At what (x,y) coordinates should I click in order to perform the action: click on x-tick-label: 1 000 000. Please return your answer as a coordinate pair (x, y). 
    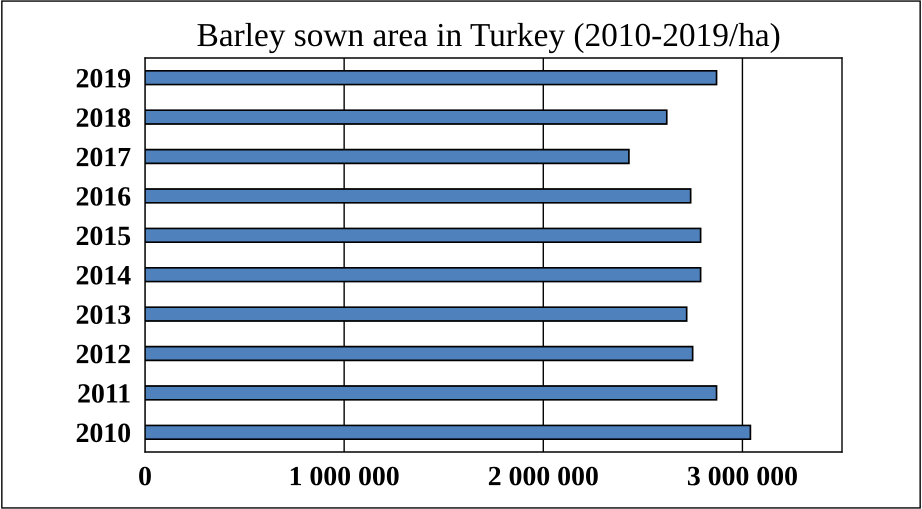
    Looking at the image, I should click on (344, 476).